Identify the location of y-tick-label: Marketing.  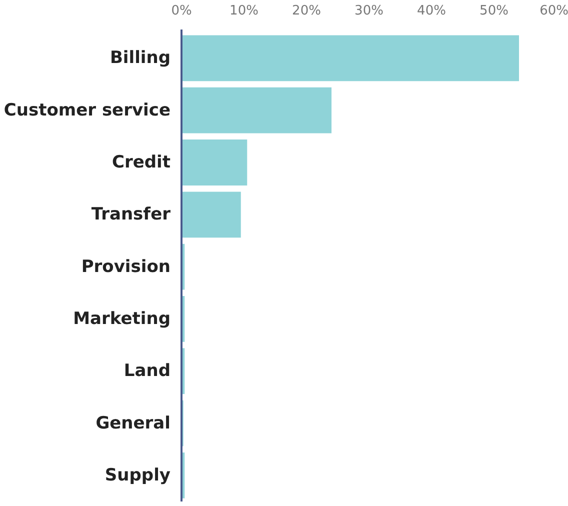
(122, 318).